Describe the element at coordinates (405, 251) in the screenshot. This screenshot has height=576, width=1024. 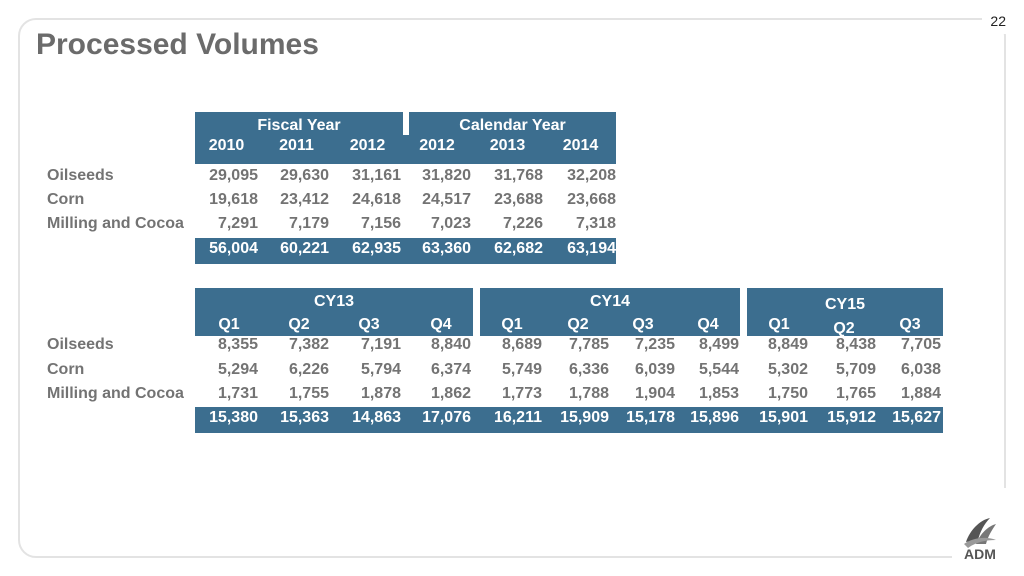
I see `annual-total-bar` at that location.